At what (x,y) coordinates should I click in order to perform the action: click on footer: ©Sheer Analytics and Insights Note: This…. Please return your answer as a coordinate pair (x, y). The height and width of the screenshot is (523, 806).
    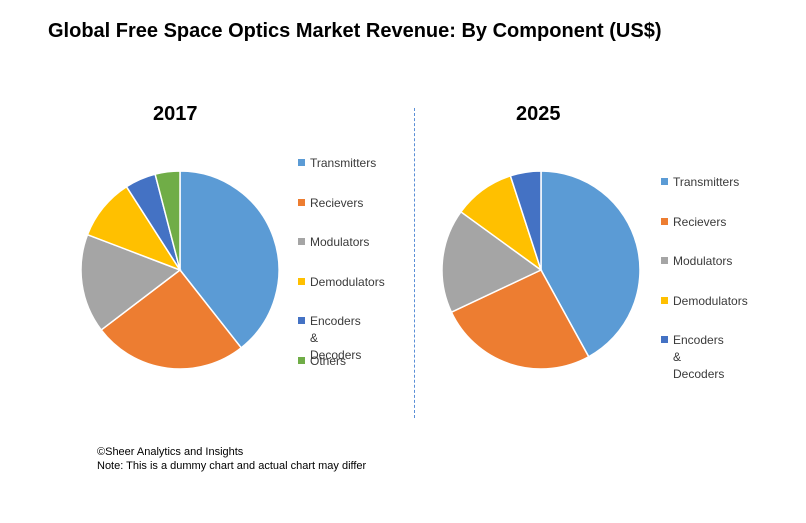
    Looking at the image, I should click on (231, 459).